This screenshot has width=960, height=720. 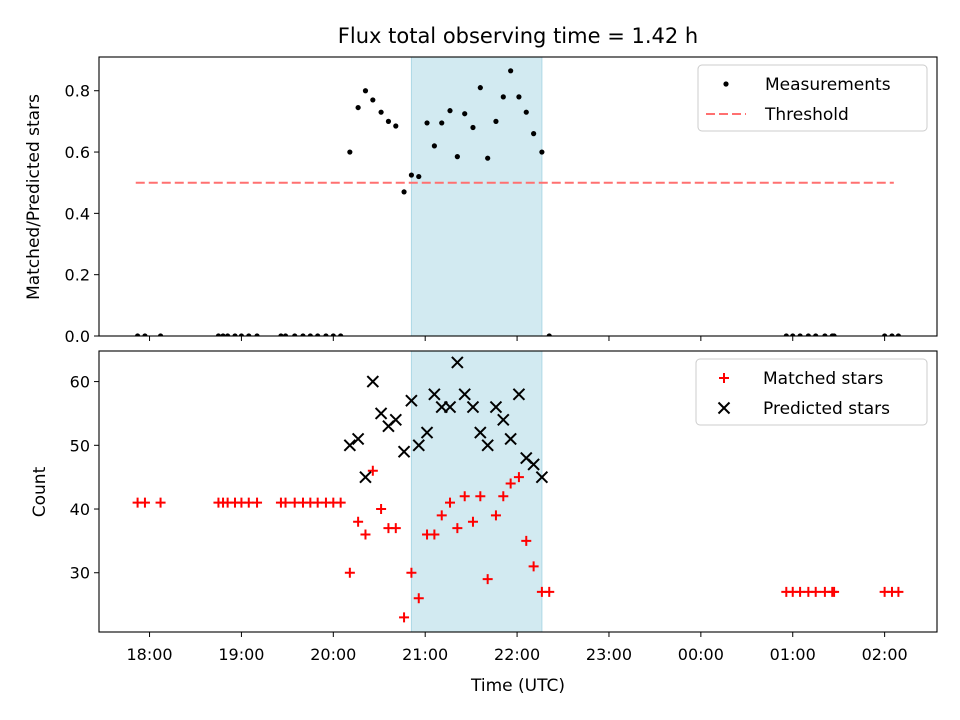 What do you see at coordinates (77, 152) in the screenshot?
I see `y-tick-label: 0.6` at bounding box center [77, 152].